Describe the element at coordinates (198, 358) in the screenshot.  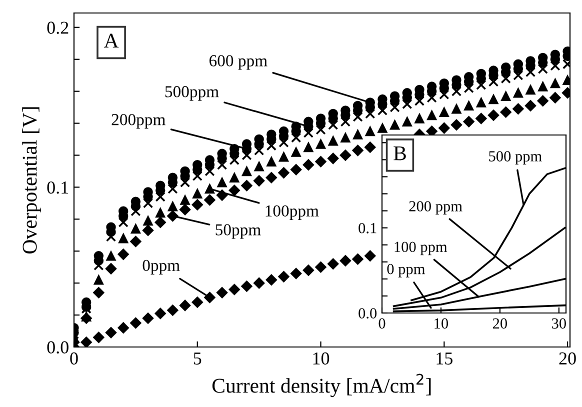
I see `x-tick-label: 5` at that location.